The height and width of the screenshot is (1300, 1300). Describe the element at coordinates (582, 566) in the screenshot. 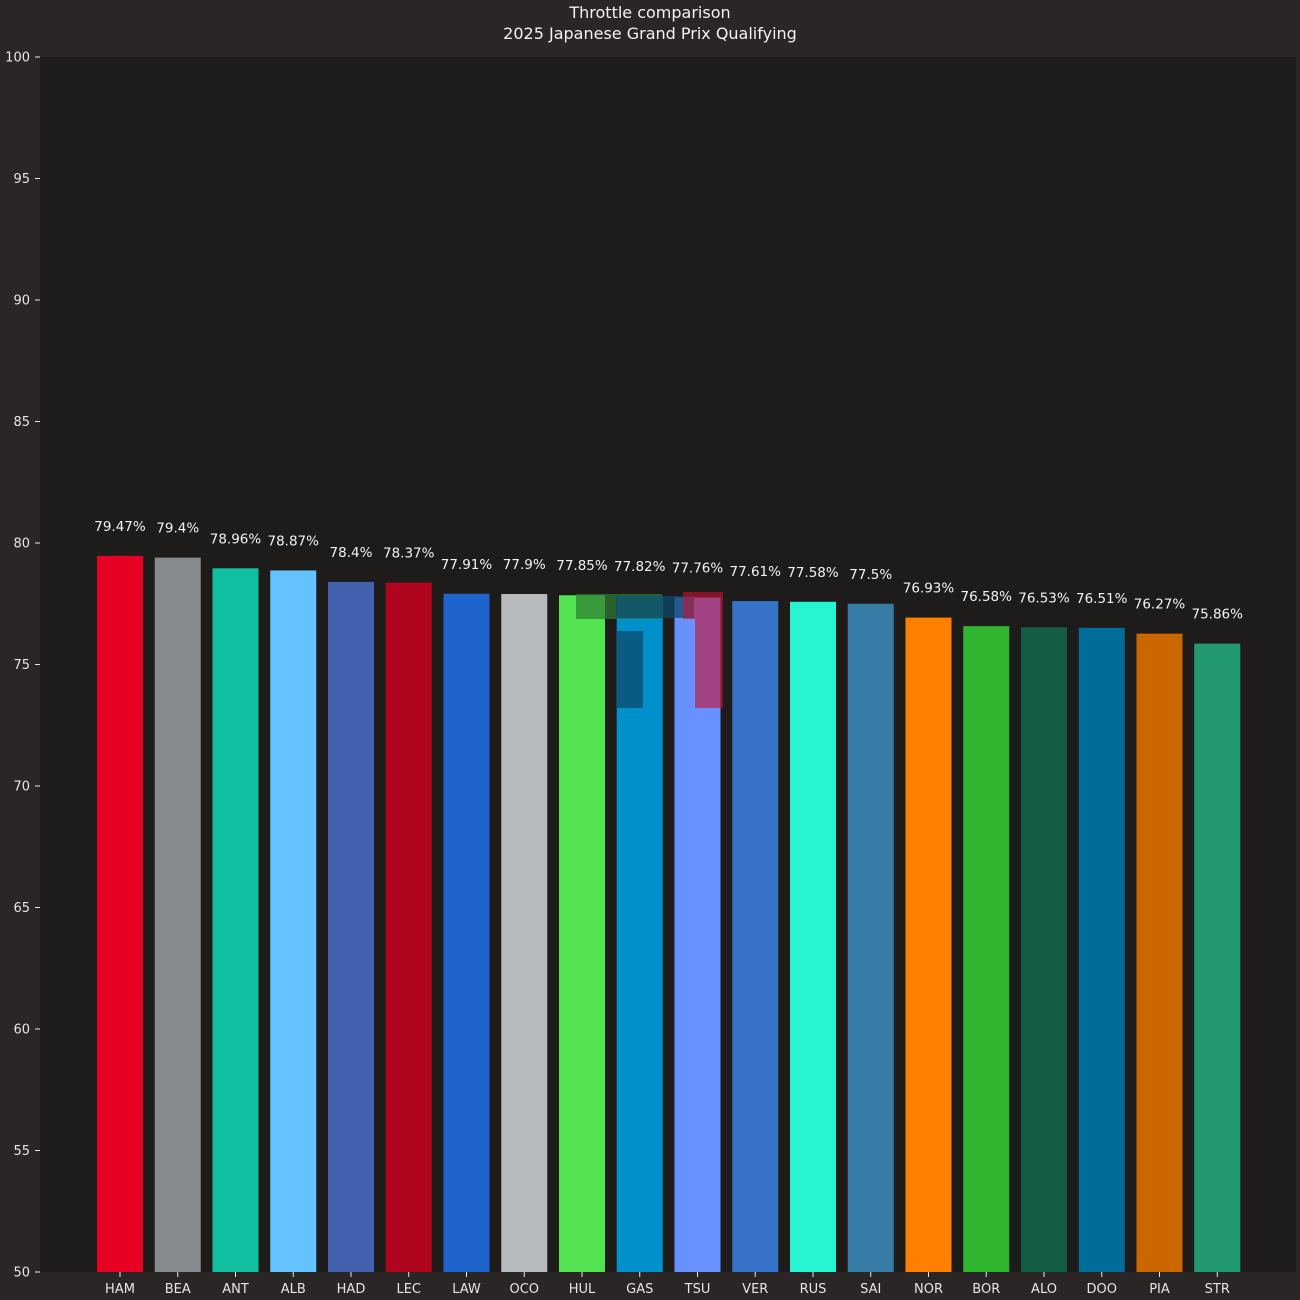

I see `value-label: 77.85%` at that location.